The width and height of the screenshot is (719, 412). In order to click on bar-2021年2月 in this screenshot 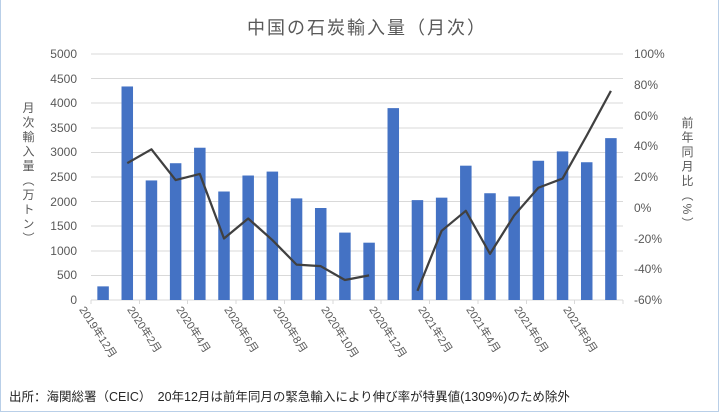, I will do `click(441, 248)`.